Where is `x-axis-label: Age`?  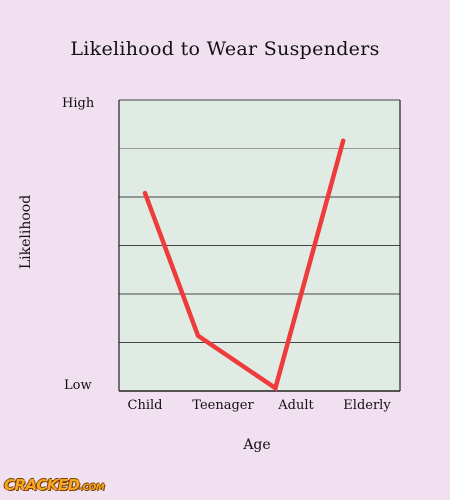
x-axis-label: Age is located at coordinates (257, 445).